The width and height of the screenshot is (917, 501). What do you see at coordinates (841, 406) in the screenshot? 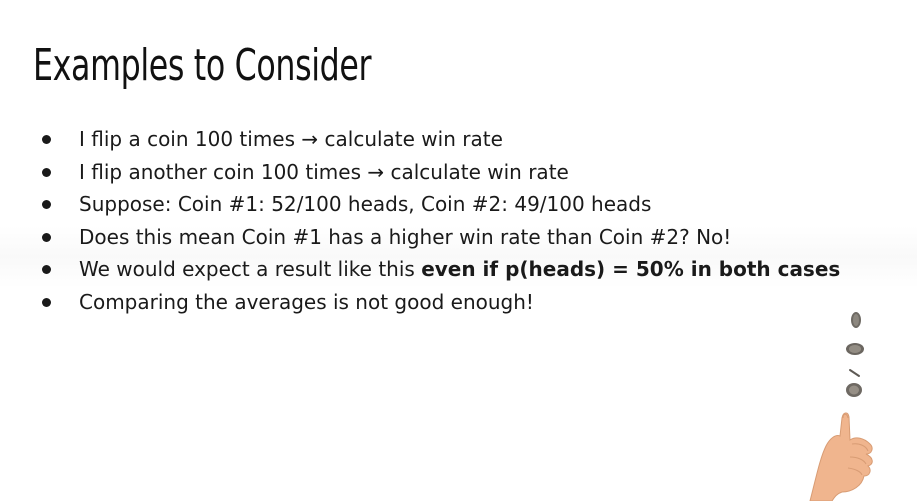
I see `coin-flip-hand-icon` at bounding box center [841, 406].